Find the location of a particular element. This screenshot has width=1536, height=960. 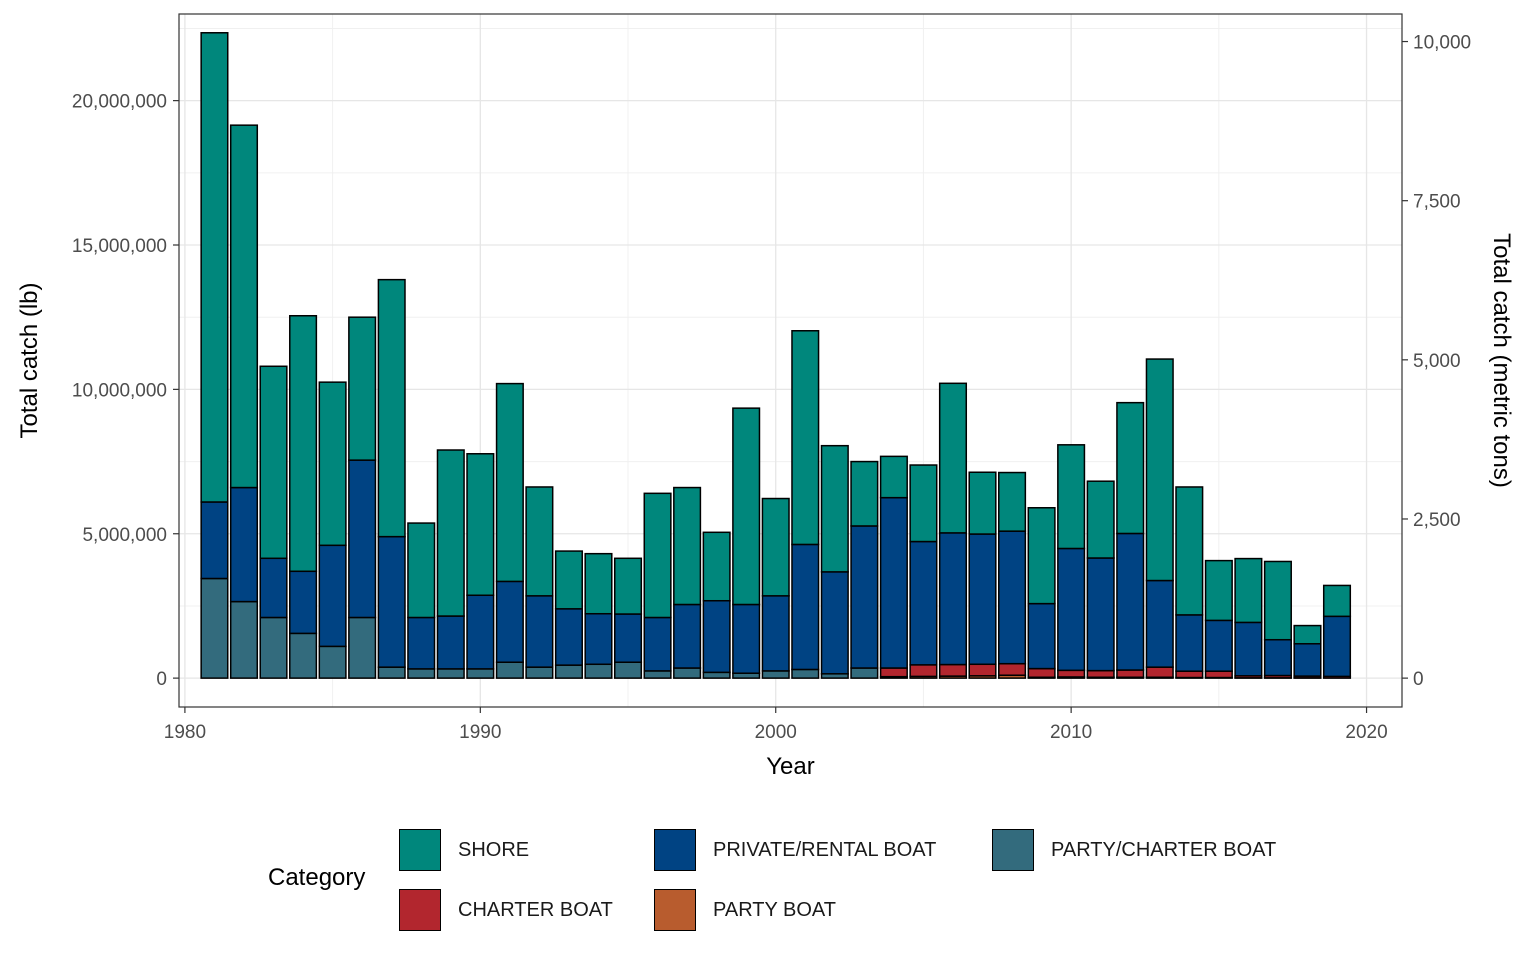

y-right-tick-label: 0 is located at coordinates (1418, 679).